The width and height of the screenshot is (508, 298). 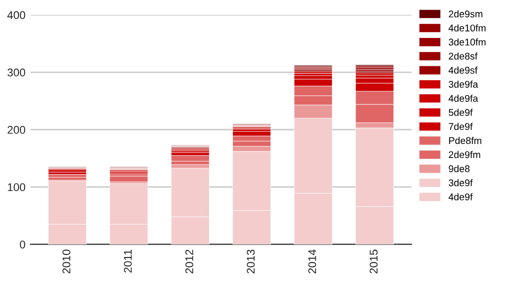 What do you see at coordinates (312, 262) in the screenshot?
I see `x-tick-label: 2014` at bounding box center [312, 262].